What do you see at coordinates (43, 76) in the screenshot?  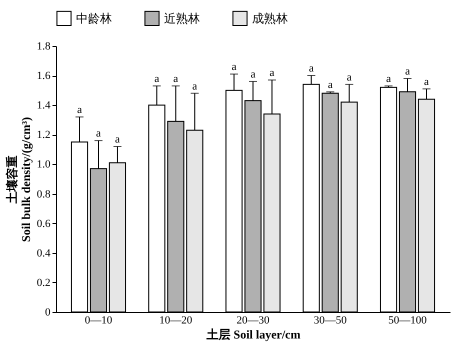 I see `y-tick-label: 1.6` at bounding box center [43, 76].